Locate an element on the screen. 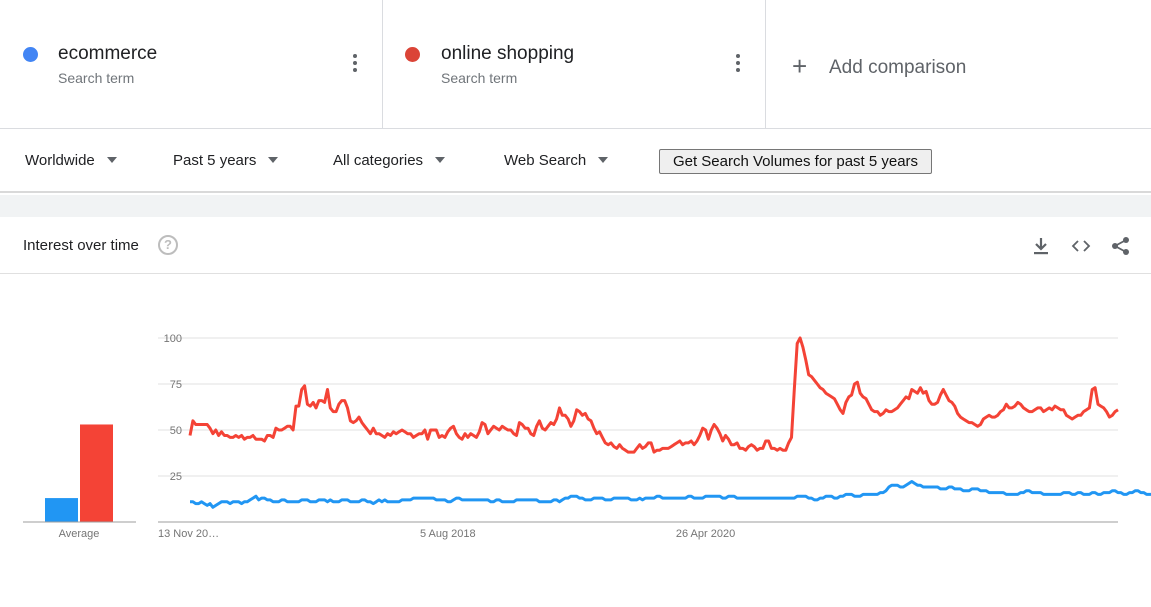 This screenshot has width=1151, height=607. section-divider is located at coordinates (575, 206).